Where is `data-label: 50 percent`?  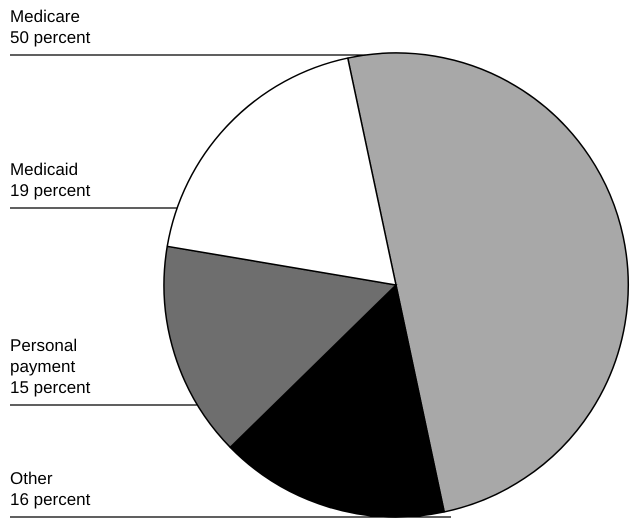 data-label: 50 percent is located at coordinates (50, 37).